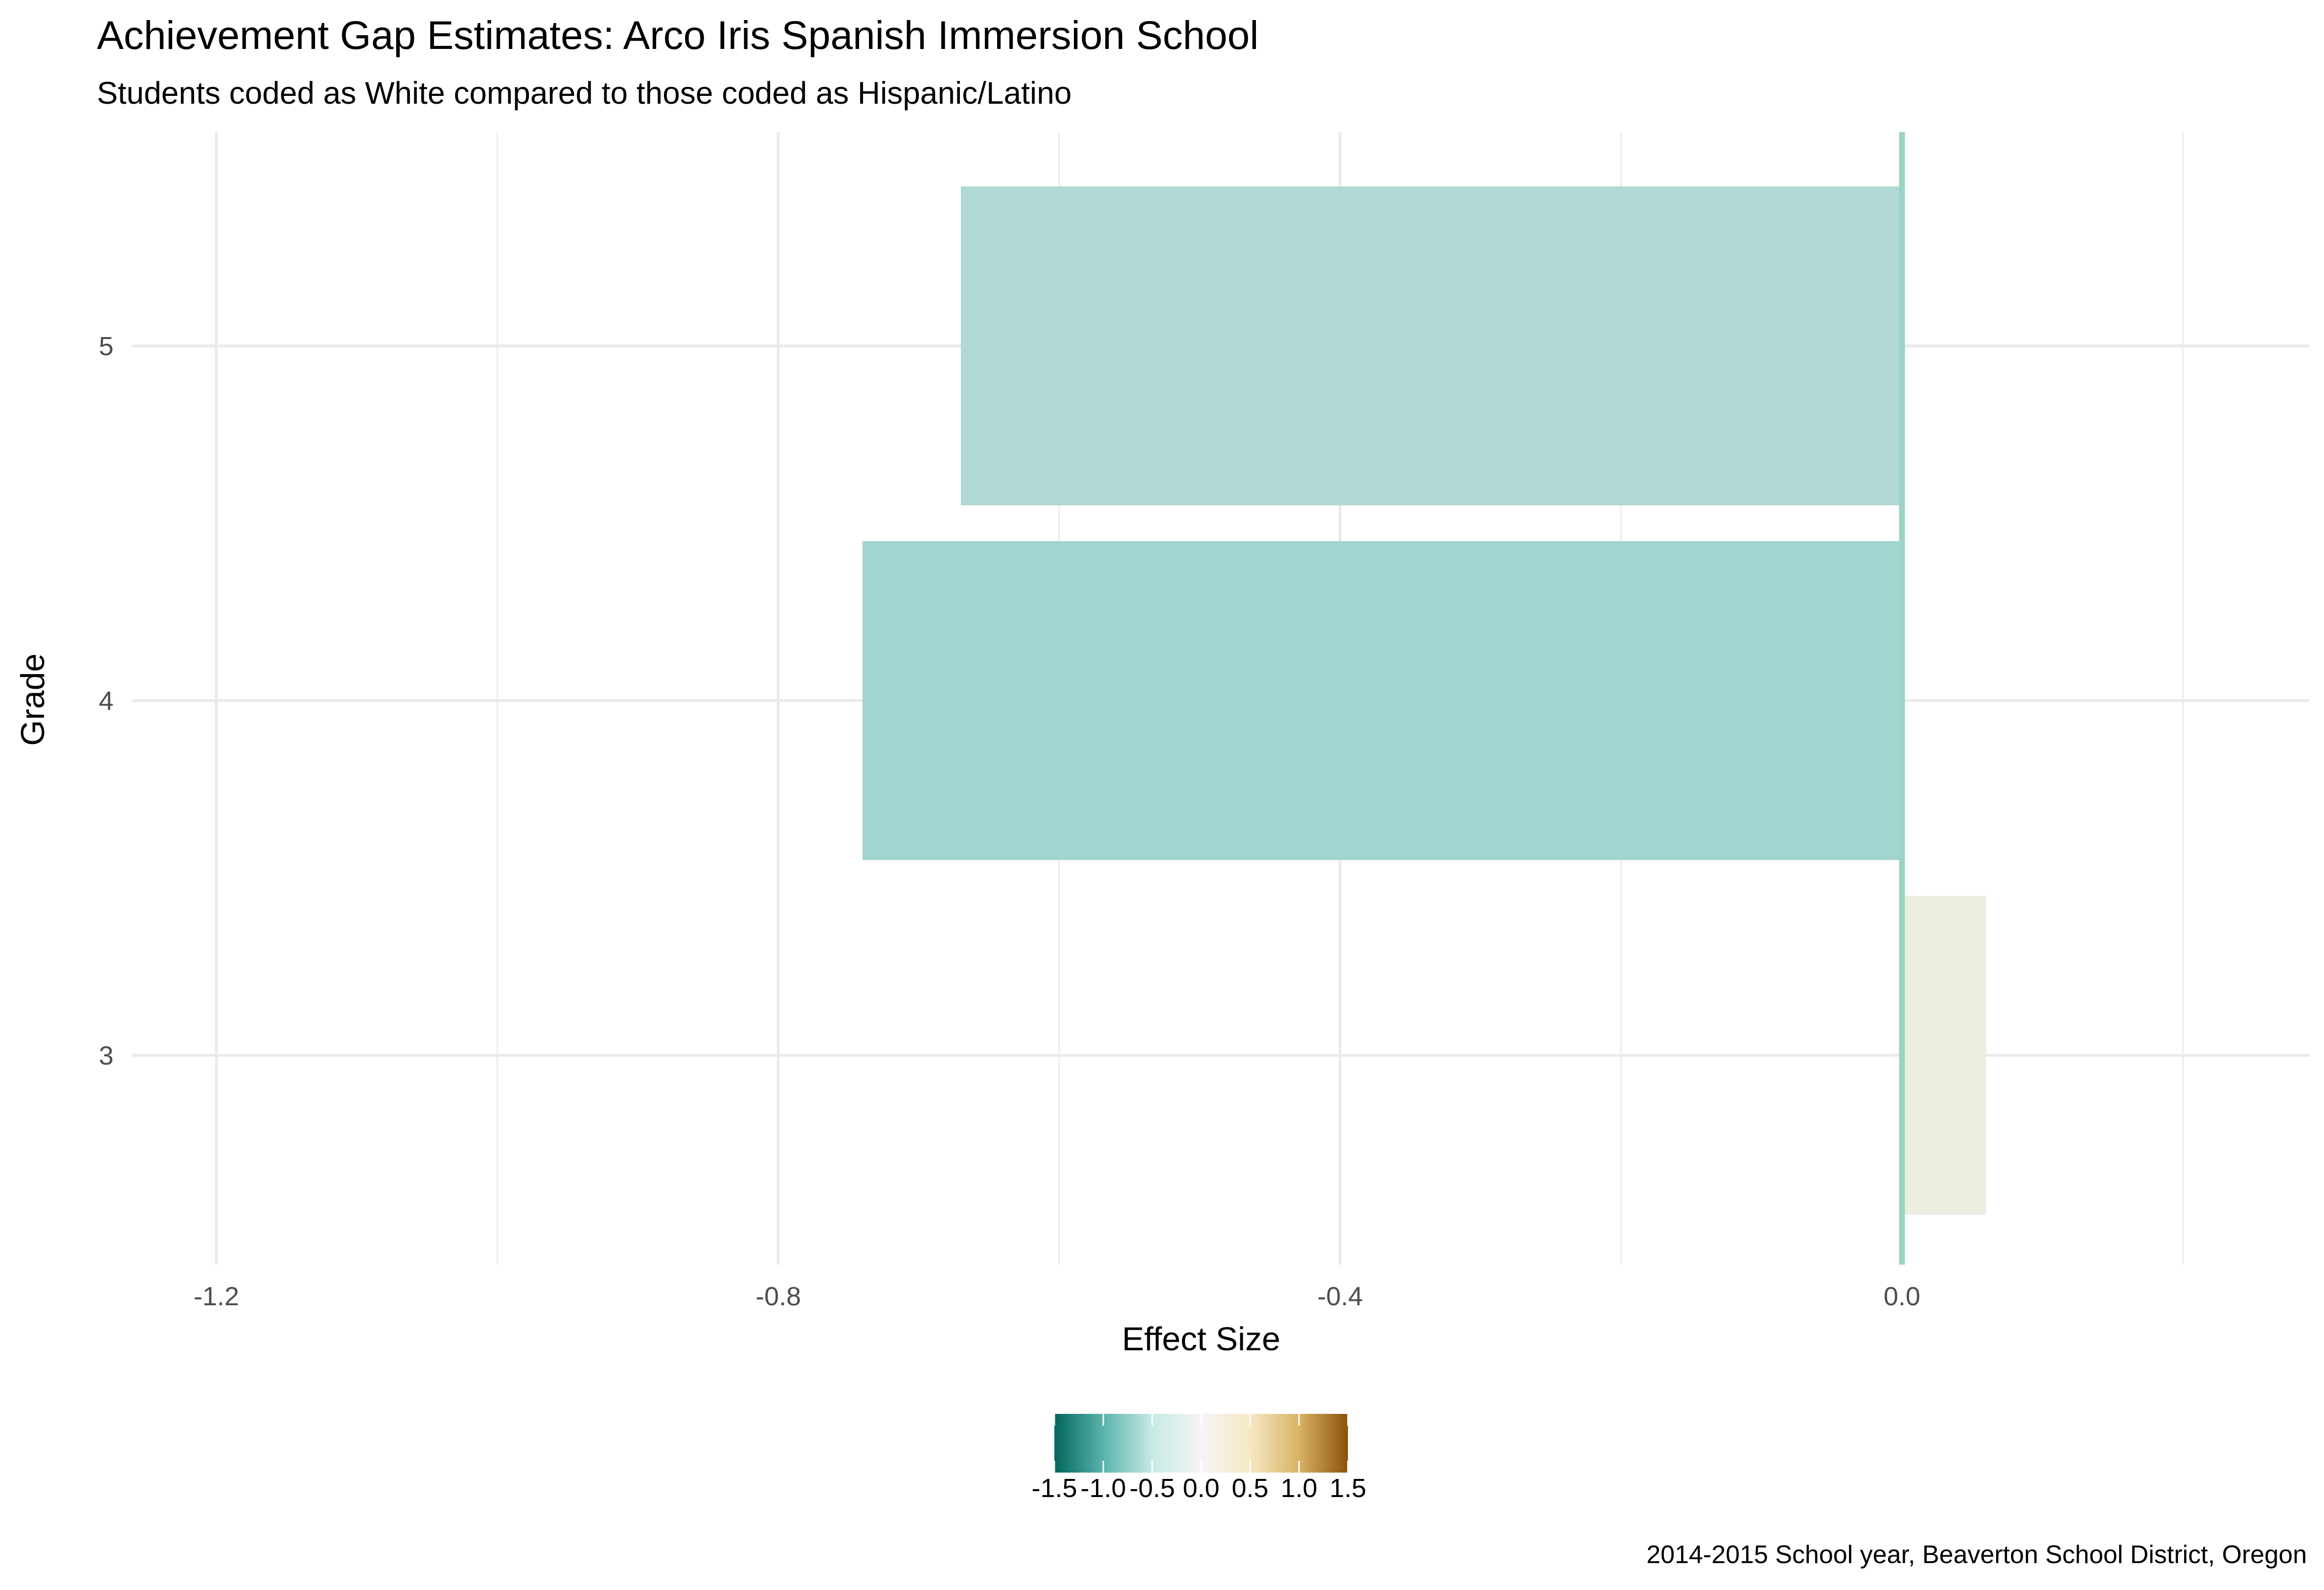  What do you see at coordinates (778, 1297) in the screenshot?
I see `x-tick-label: -0.8` at bounding box center [778, 1297].